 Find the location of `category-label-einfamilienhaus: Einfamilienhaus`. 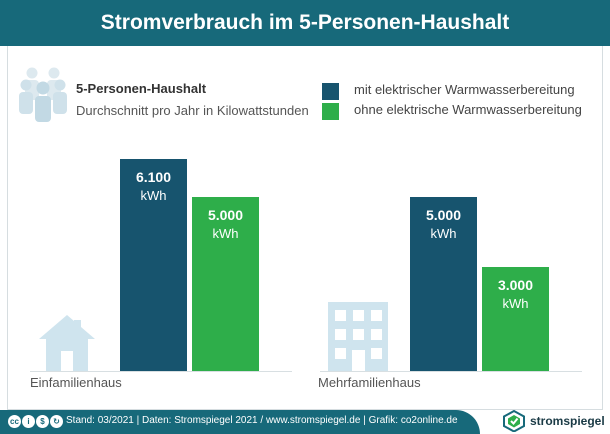

category-label-einfamilienhaus: Einfamilienhaus is located at coordinates (76, 382).